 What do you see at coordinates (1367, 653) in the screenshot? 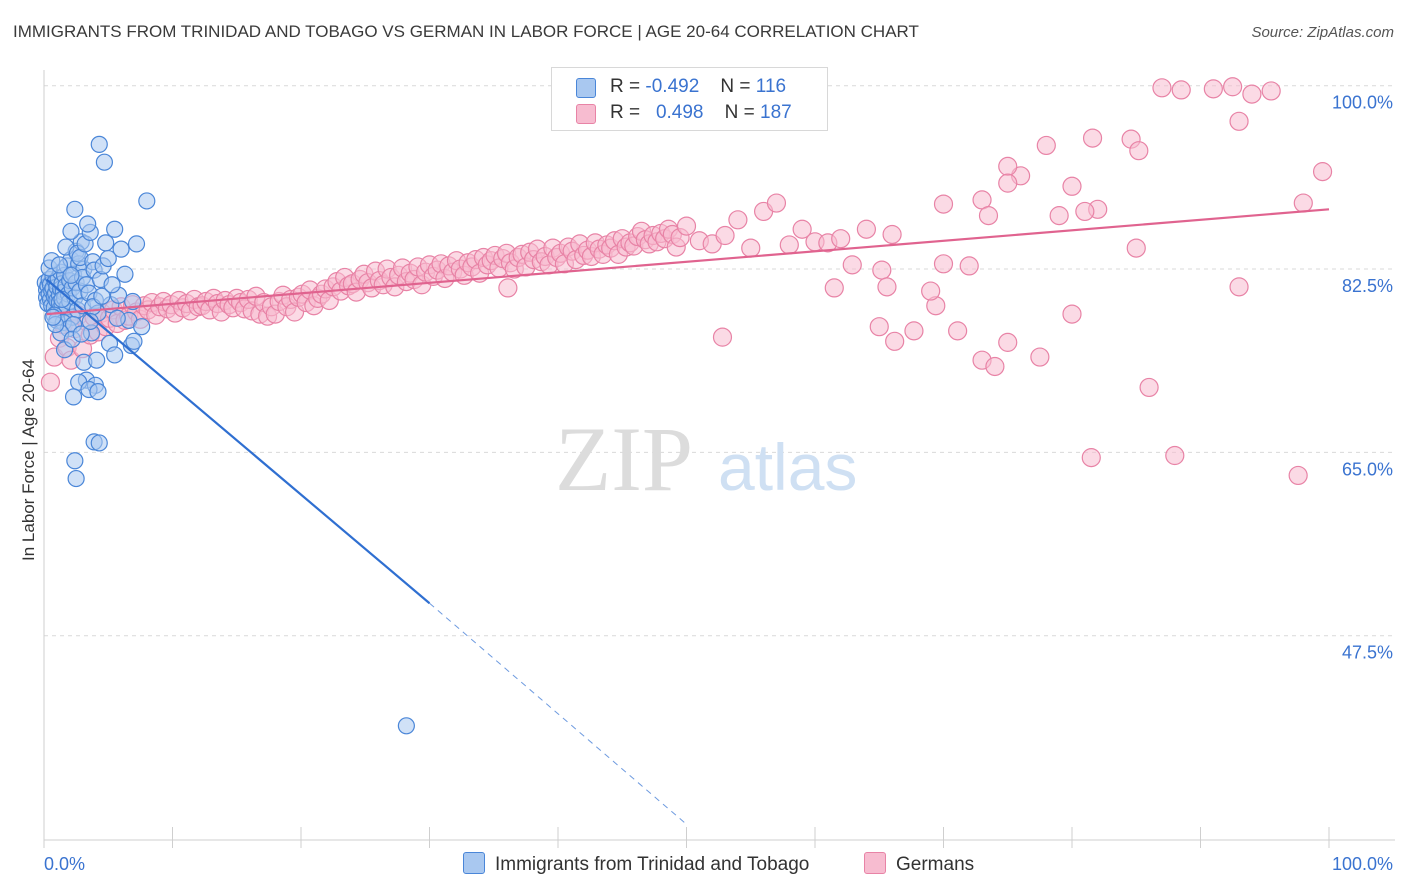
I see `y-tick-label: 47.5%` at bounding box center [1367, 653].